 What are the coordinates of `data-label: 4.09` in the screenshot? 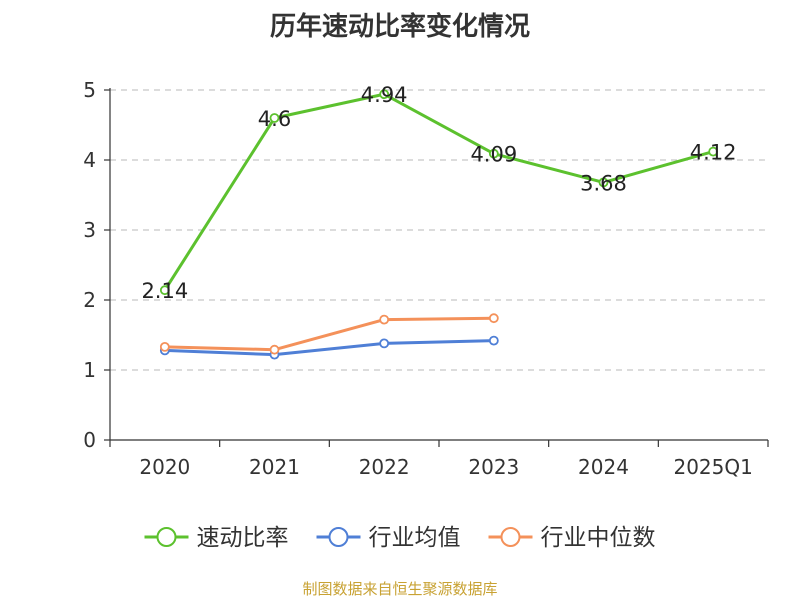 It's located at (493, 155).